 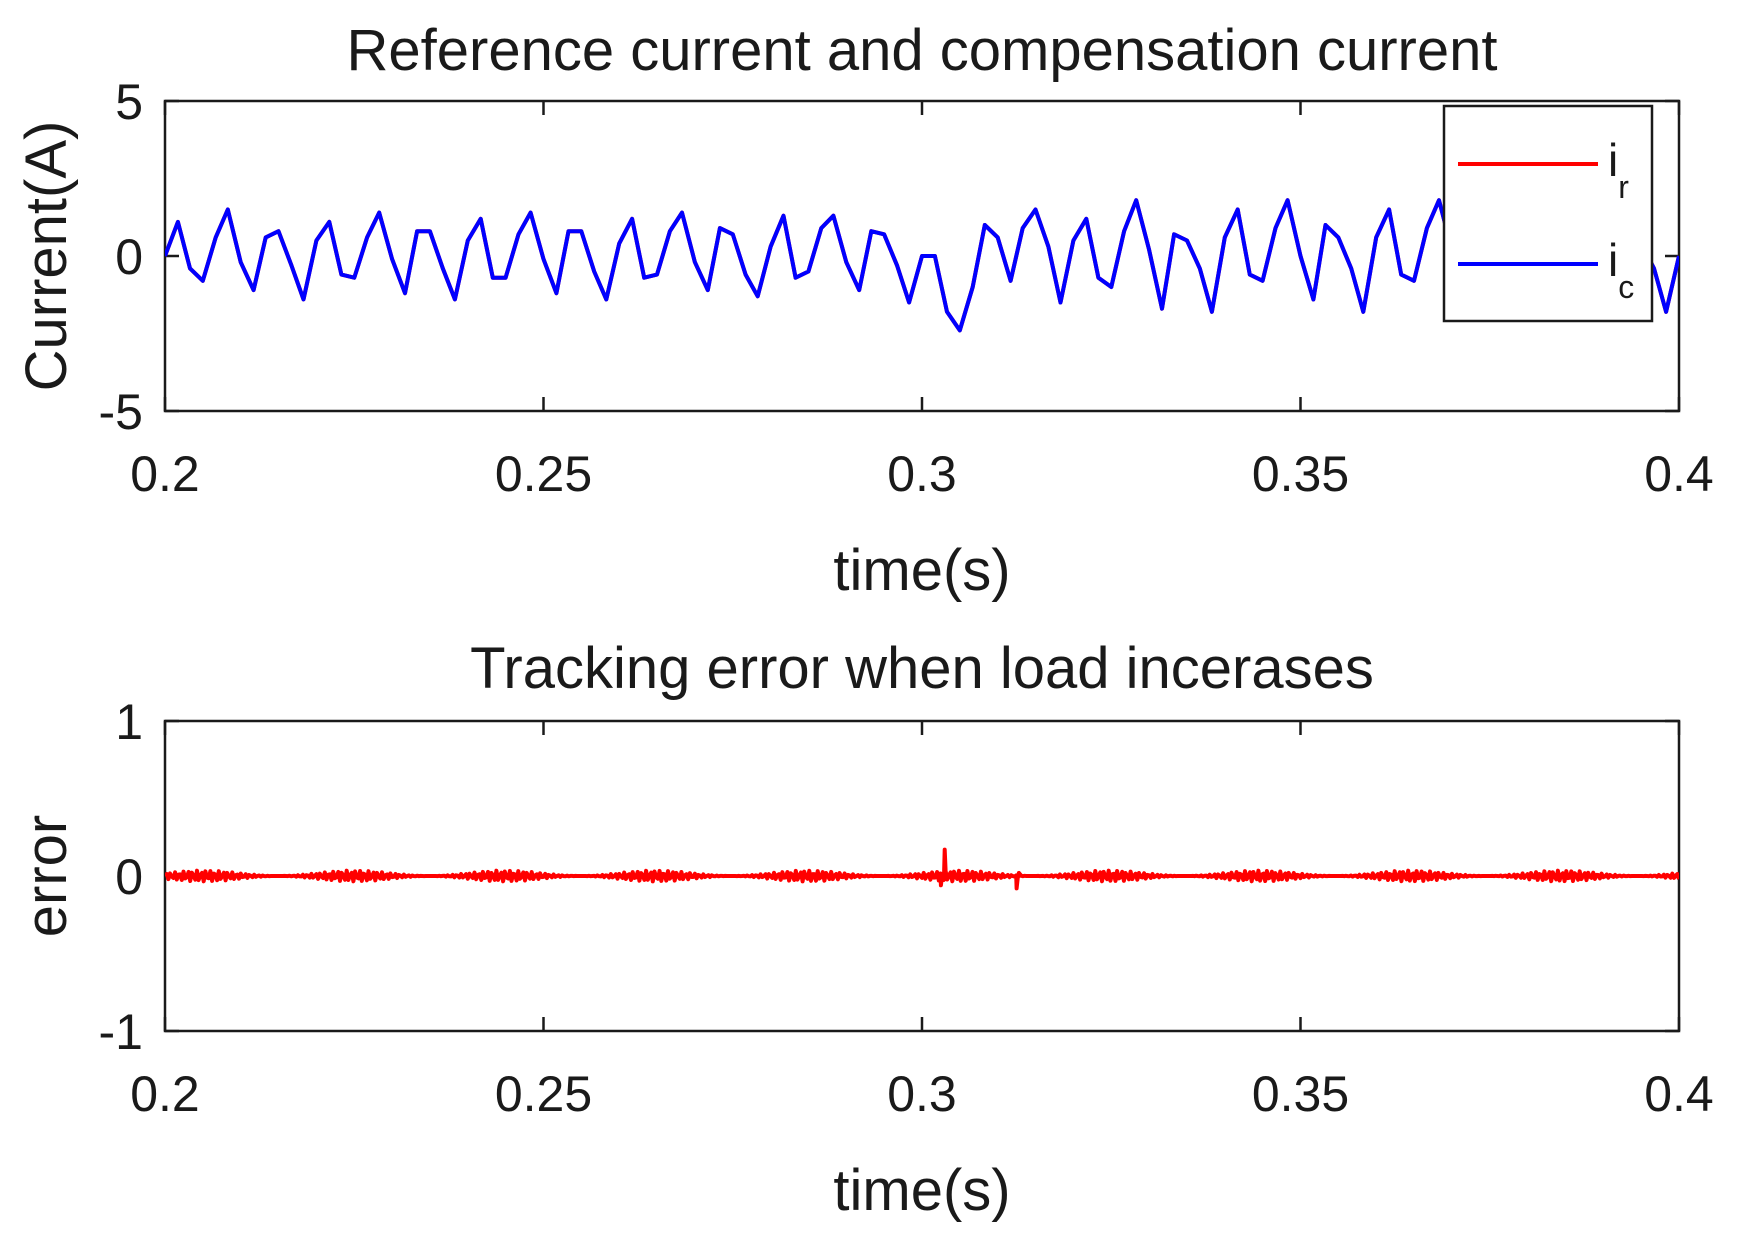 What do you see at coordinates (46, 256) in the screenshot?
I see `y-axis-label-current: Current(A)` at bounding box center [46, 256].